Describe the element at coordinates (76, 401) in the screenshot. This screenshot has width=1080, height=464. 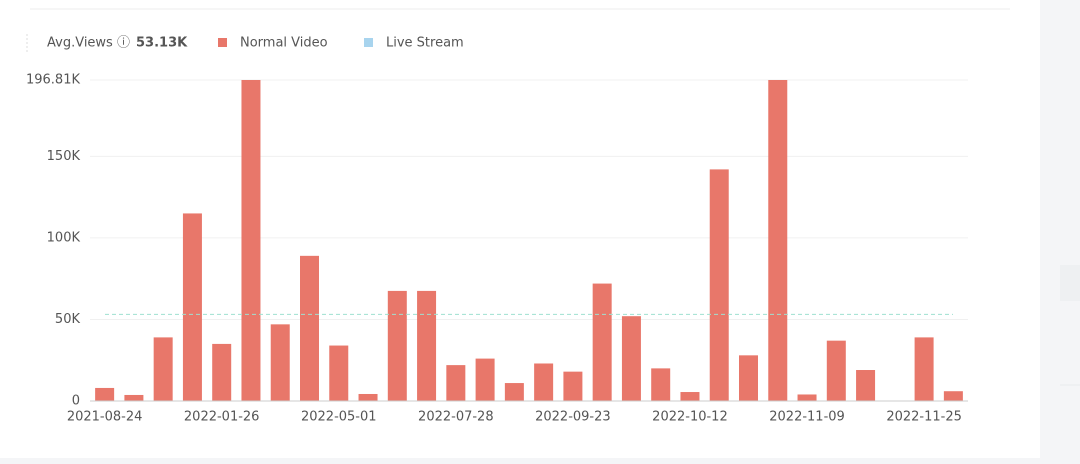
I see `y-tick-label: 0` at that location.